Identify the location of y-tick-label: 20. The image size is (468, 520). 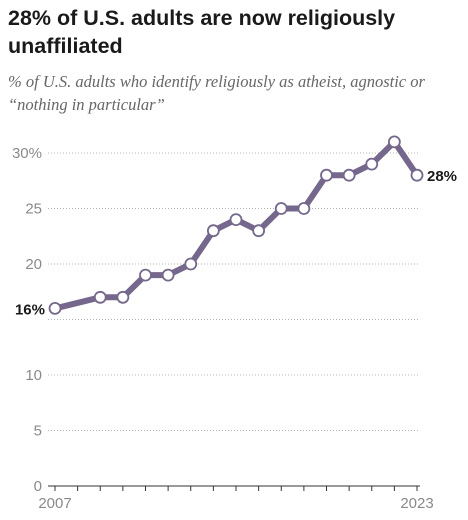
(33, 264).